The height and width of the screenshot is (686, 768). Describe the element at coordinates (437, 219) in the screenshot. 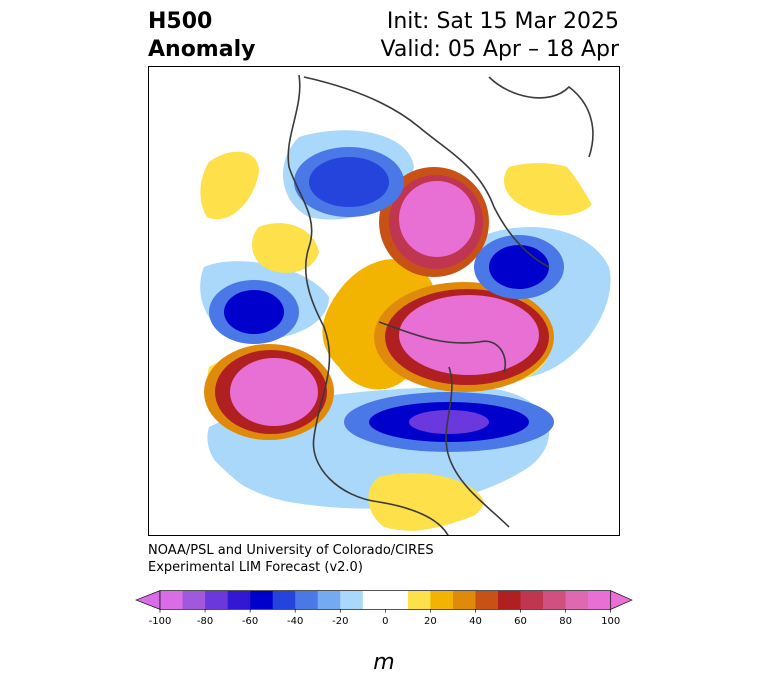

I see `ridge-siberia-core` at that location.